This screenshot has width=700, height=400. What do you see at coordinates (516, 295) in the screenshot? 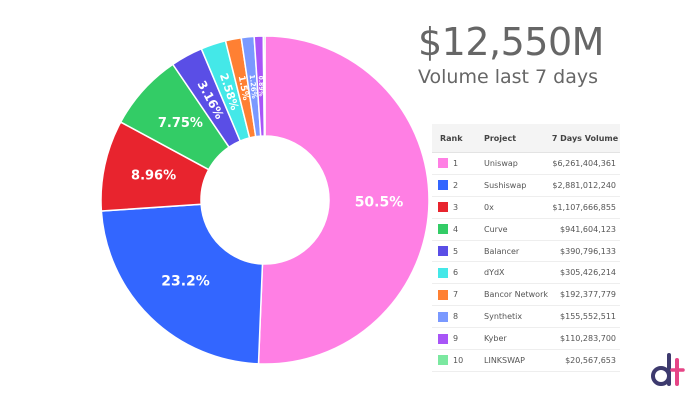
I see `project-name: Bancor Network` at bounding box center [516, 295].